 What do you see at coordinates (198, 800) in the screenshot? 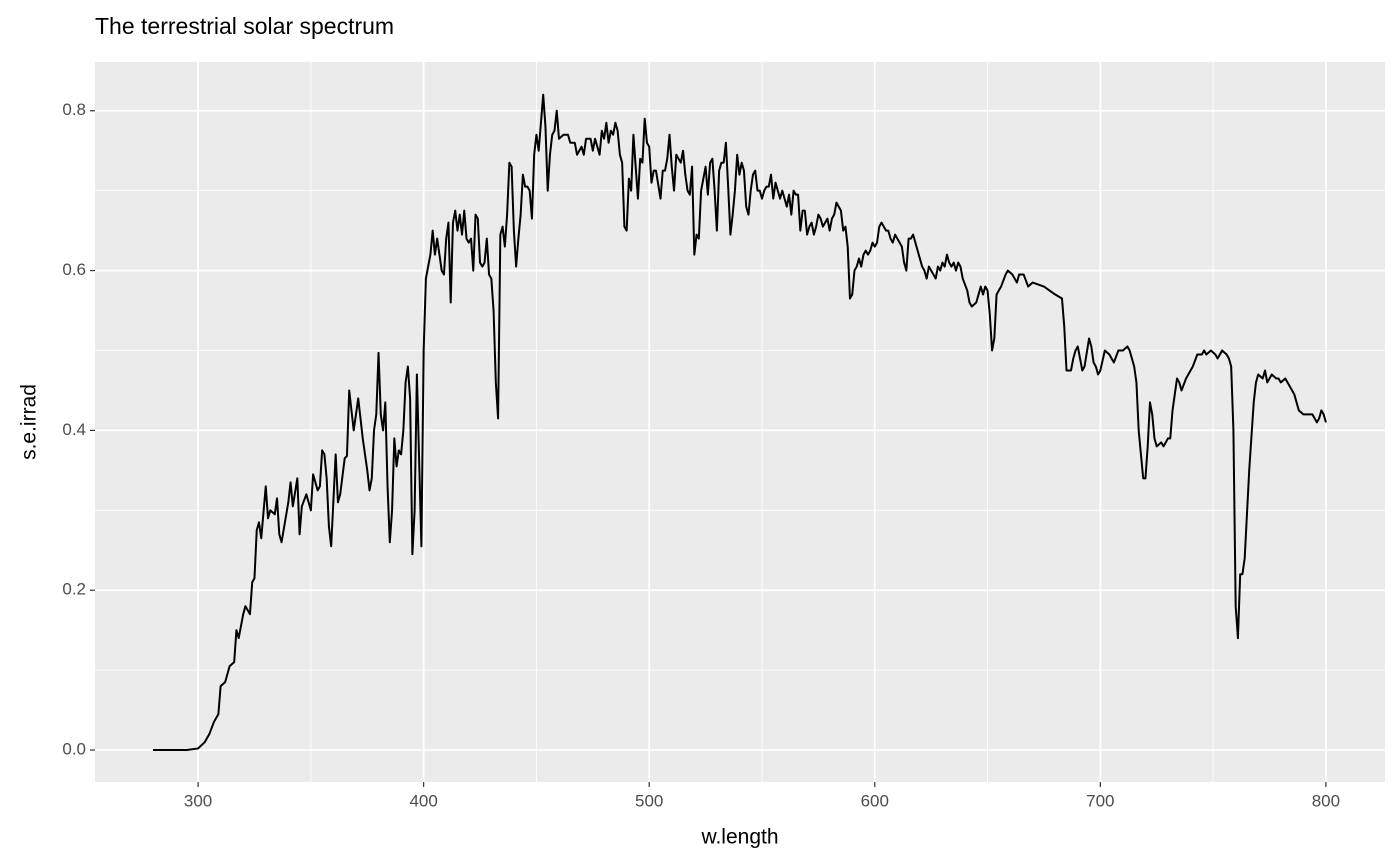
I see `x-tick-label: 300` at bounding box center [198, 800].